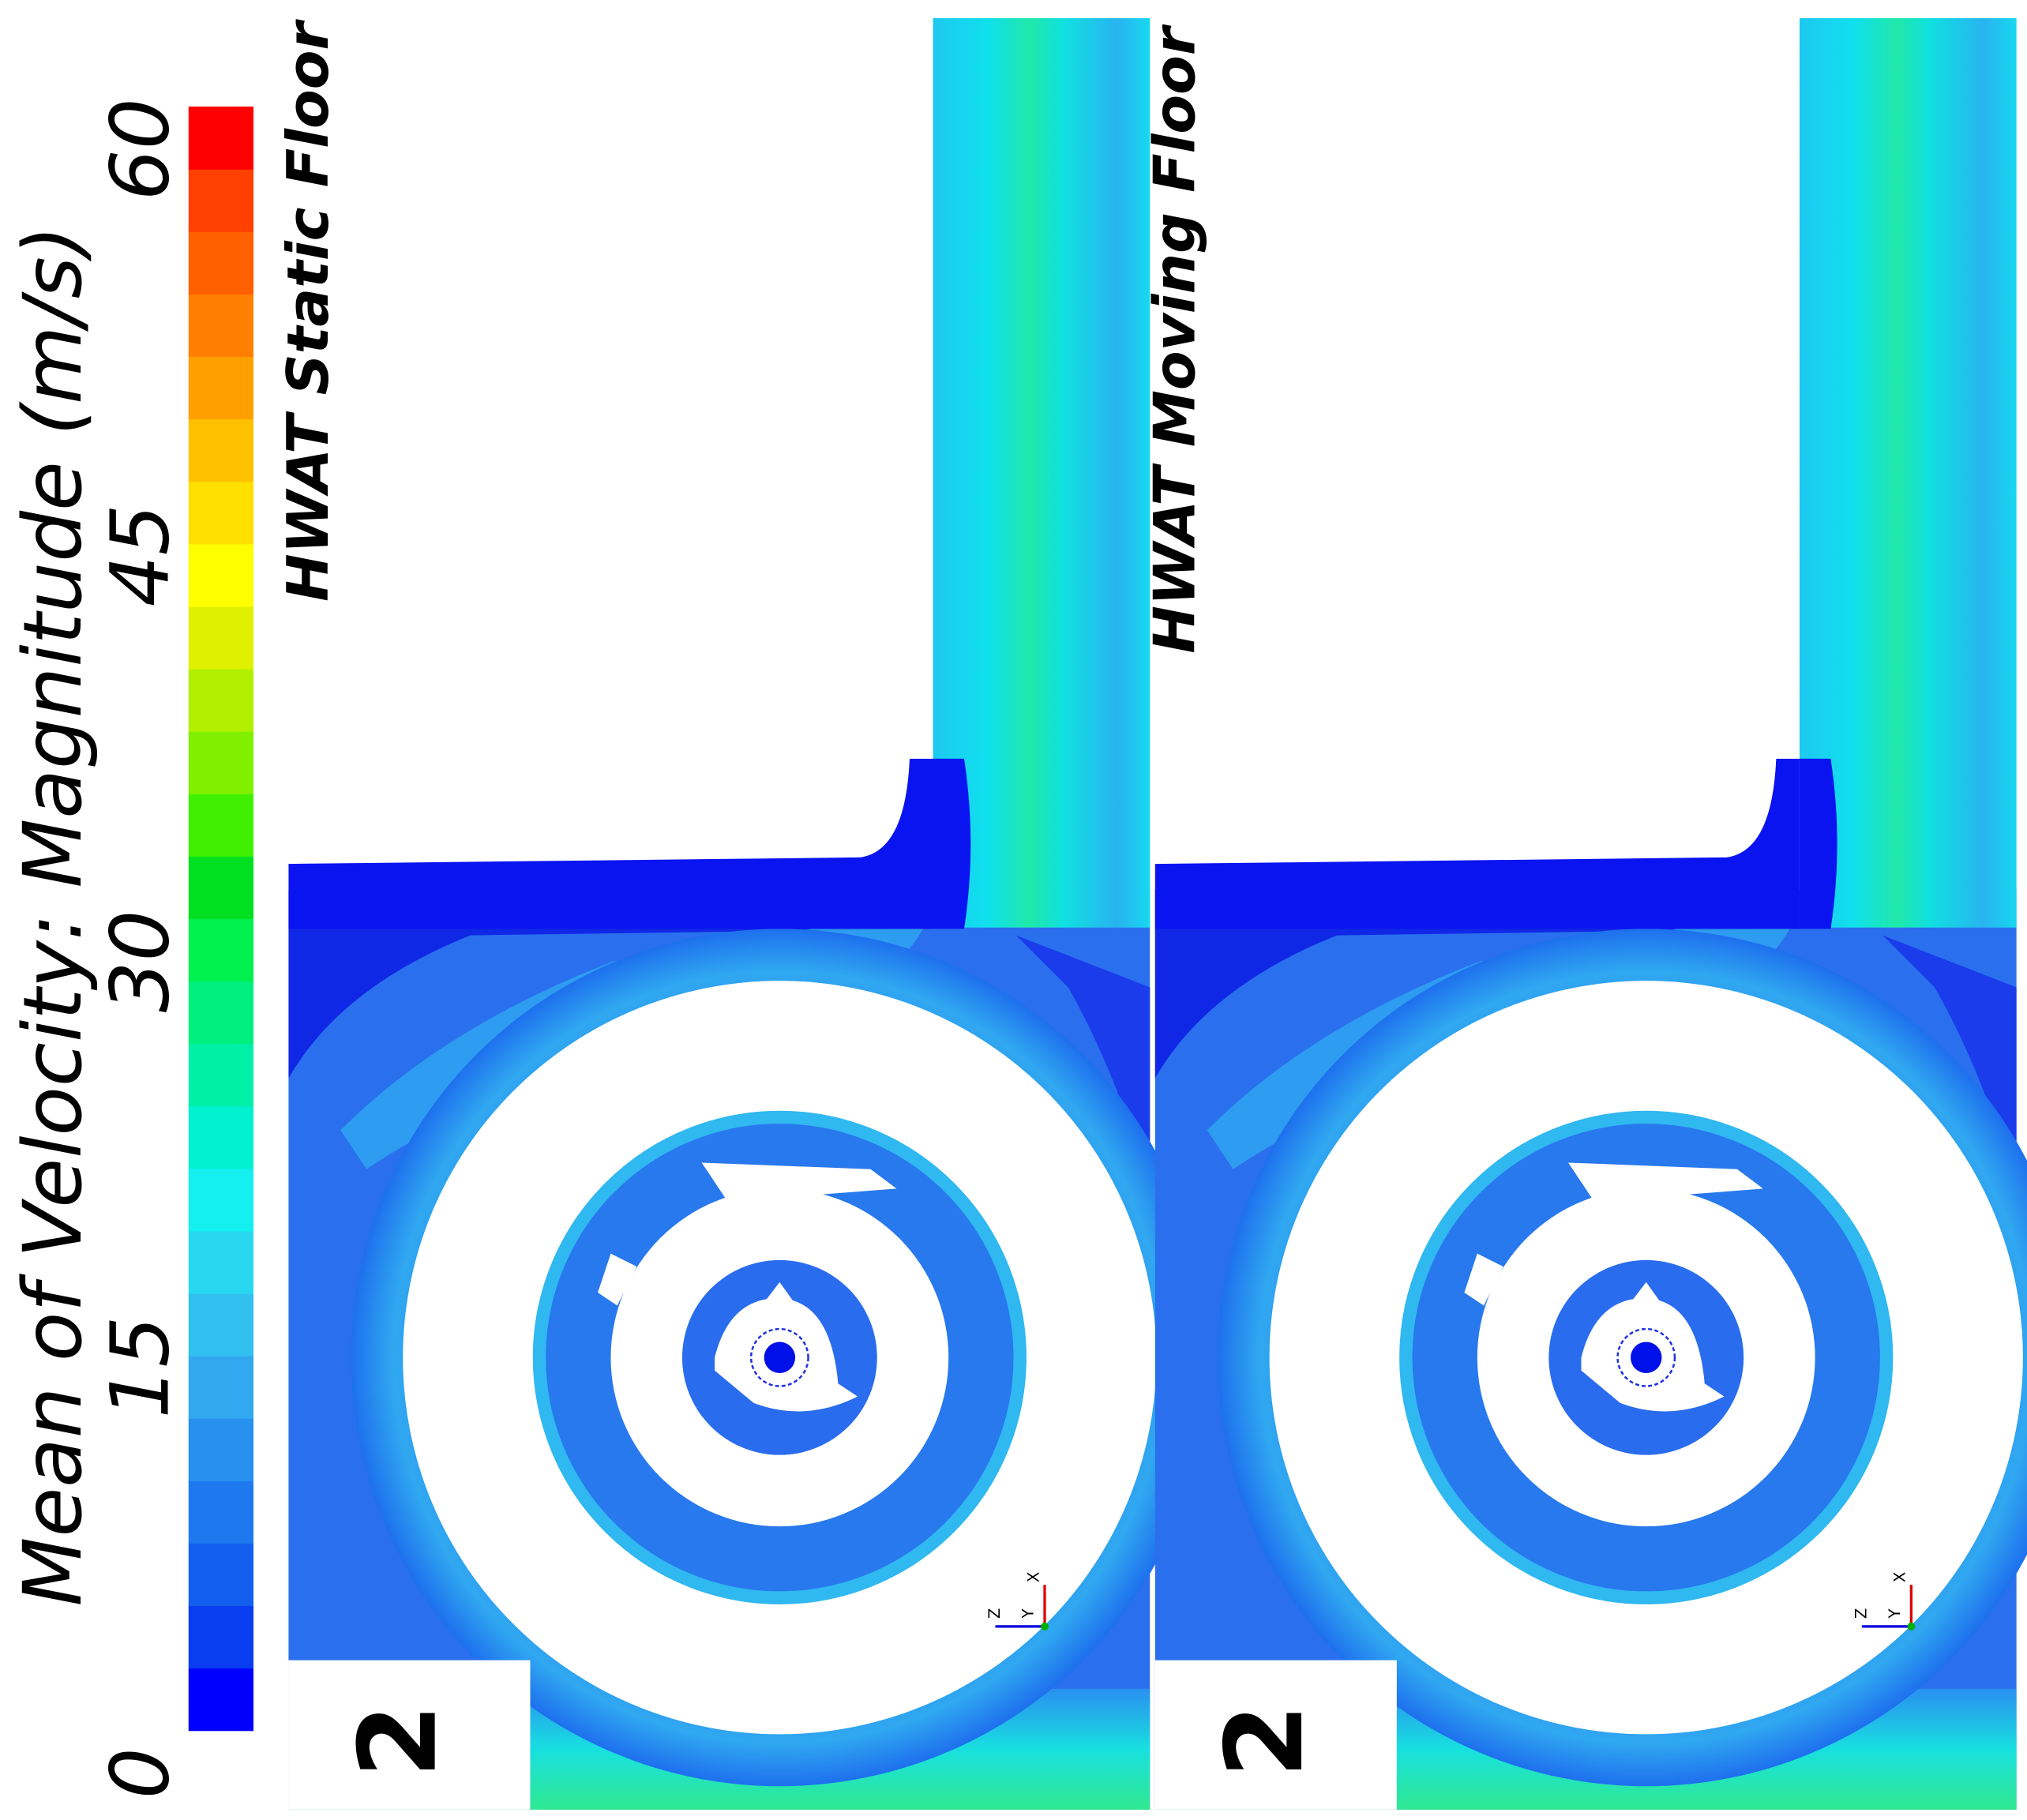 This screenshot has height=1820, width=2027. Describe the element at coordinates (140, 555) in the screenshot. I see `colorbar-tick-label: 45` at that location.